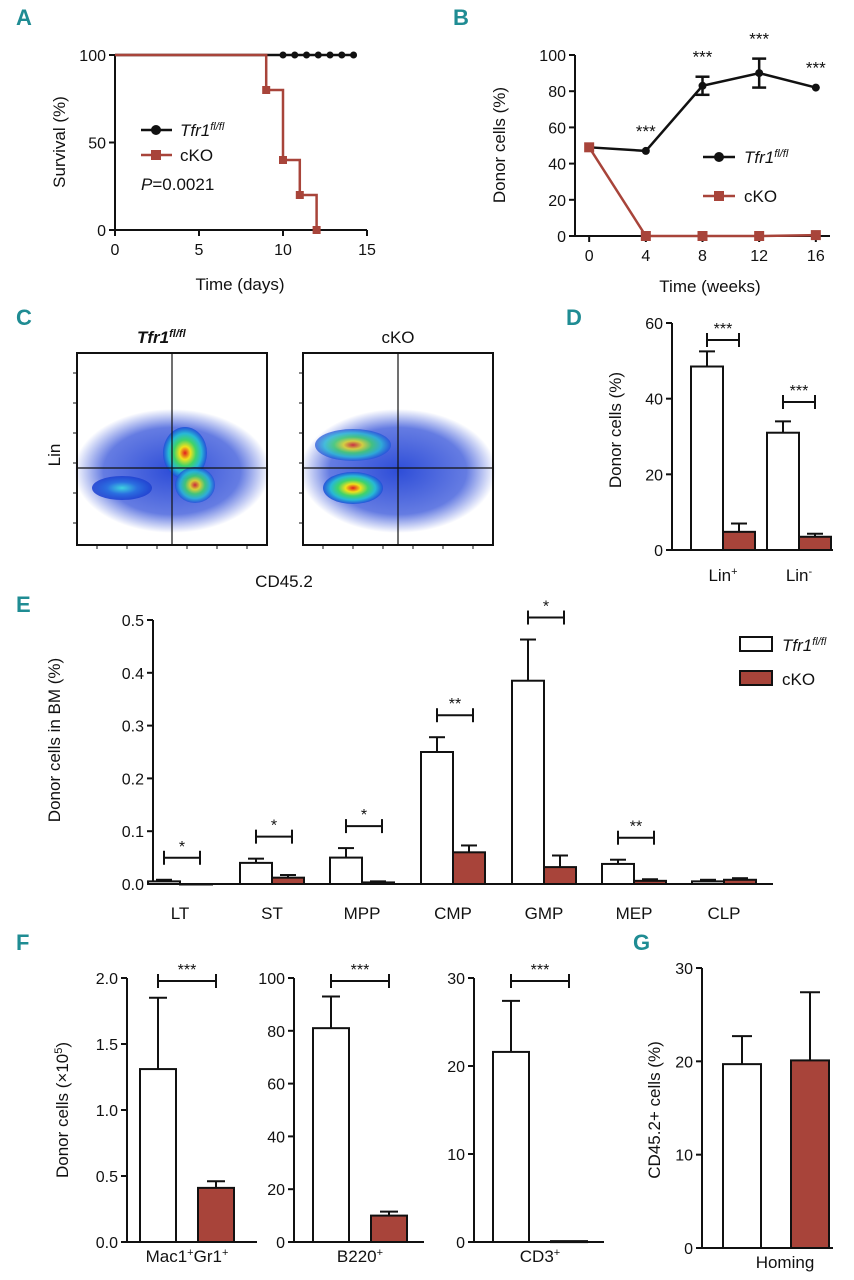 This screenshot has width=854, height=1280. I want to click on panel-g-y-tick-label: 10, so click(684, 1156).